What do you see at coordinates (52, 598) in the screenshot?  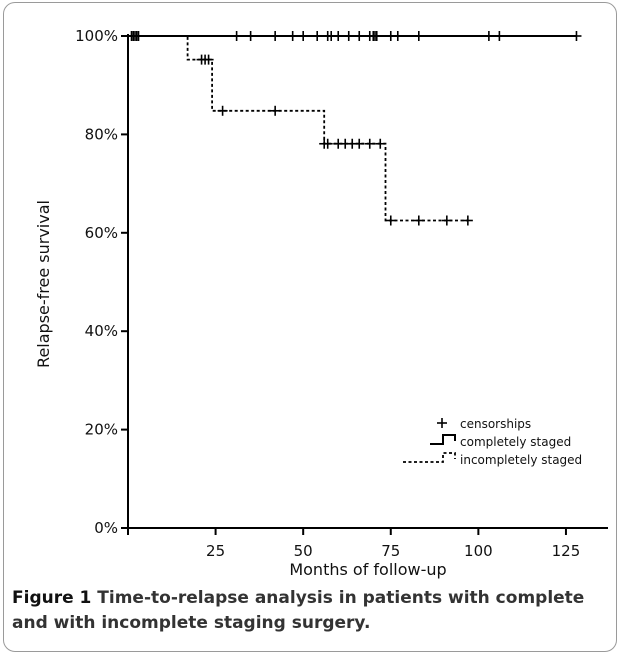 I see `figure-label: Figure 1` at bounding box center [52, 598].